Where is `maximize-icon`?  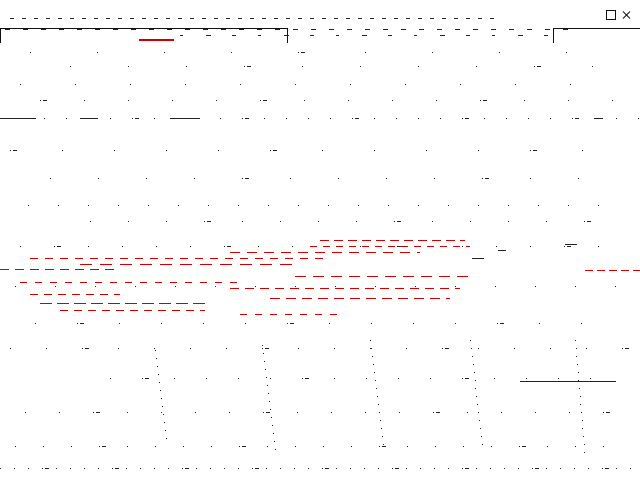
maximize-icon is located at coordinates (611, 15).